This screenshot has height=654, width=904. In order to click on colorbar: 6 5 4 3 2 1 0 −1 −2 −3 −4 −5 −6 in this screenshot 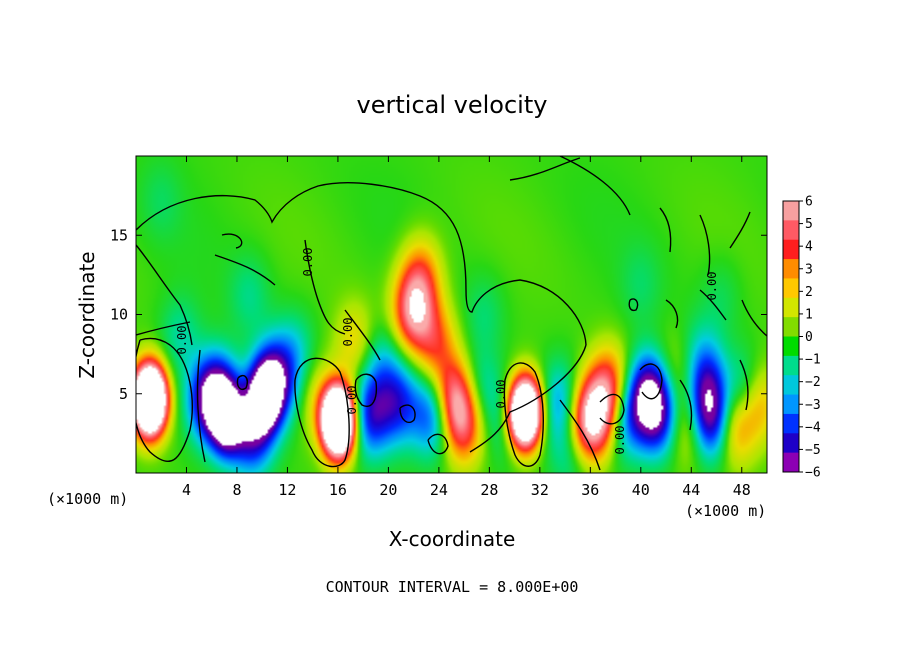, I will do `click(801, 338)`.